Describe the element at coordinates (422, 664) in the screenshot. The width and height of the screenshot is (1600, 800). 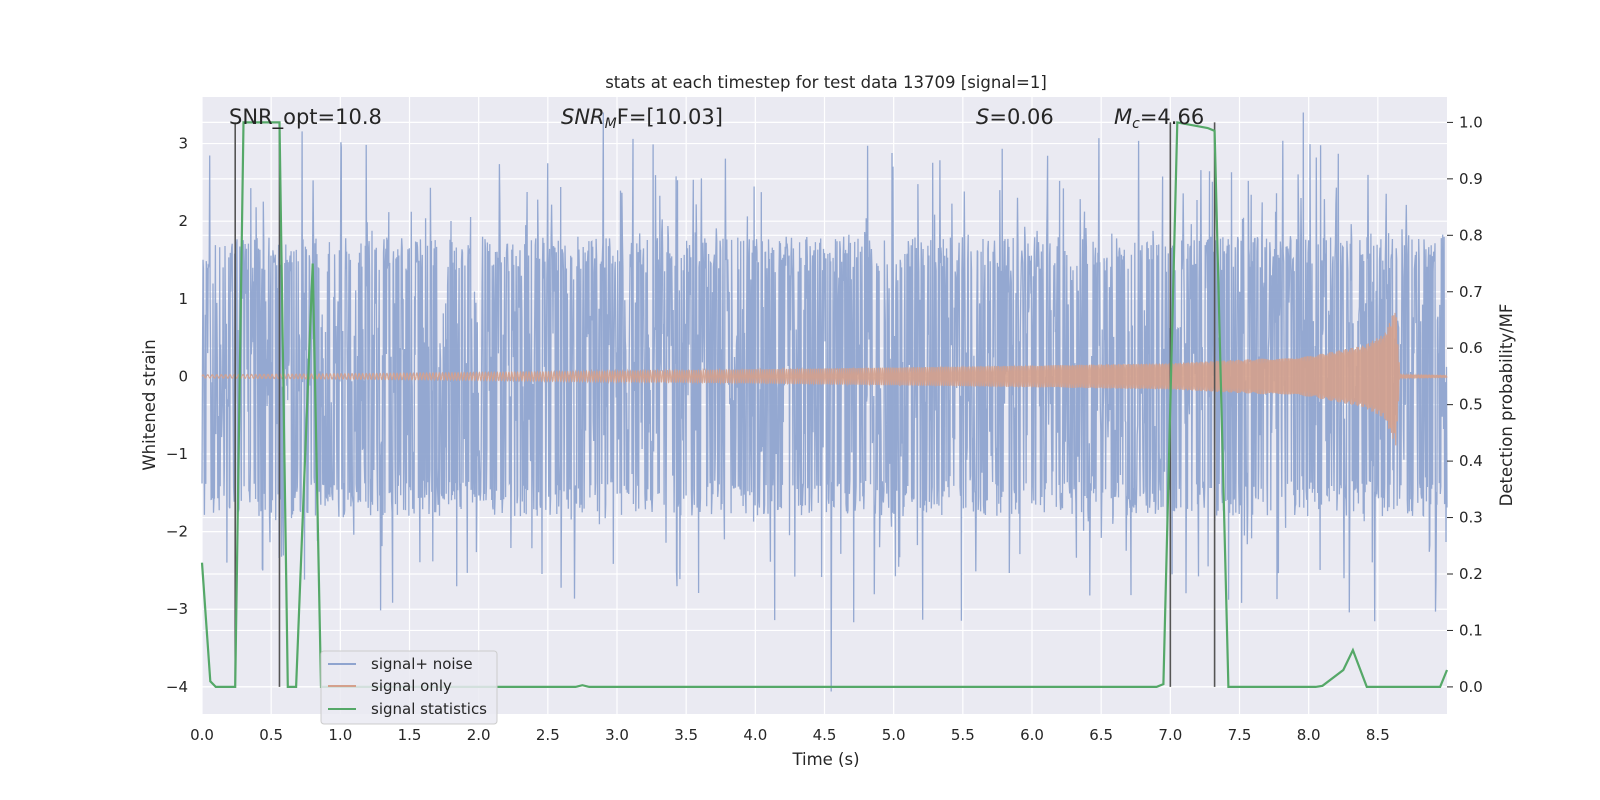
I see `legend-label-signal-plus-noise: signal+ noise` at that location.